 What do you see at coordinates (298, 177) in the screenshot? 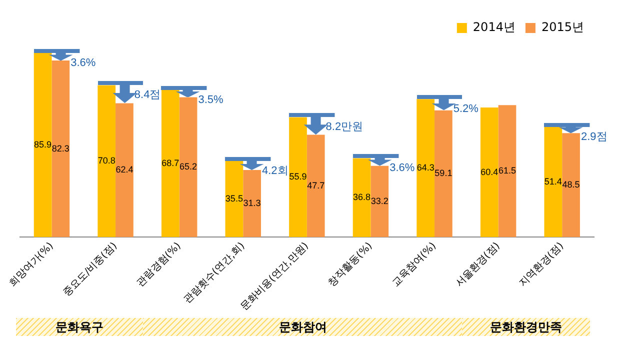
I see `data-label: 55.9` at bounding box center [298, 177].